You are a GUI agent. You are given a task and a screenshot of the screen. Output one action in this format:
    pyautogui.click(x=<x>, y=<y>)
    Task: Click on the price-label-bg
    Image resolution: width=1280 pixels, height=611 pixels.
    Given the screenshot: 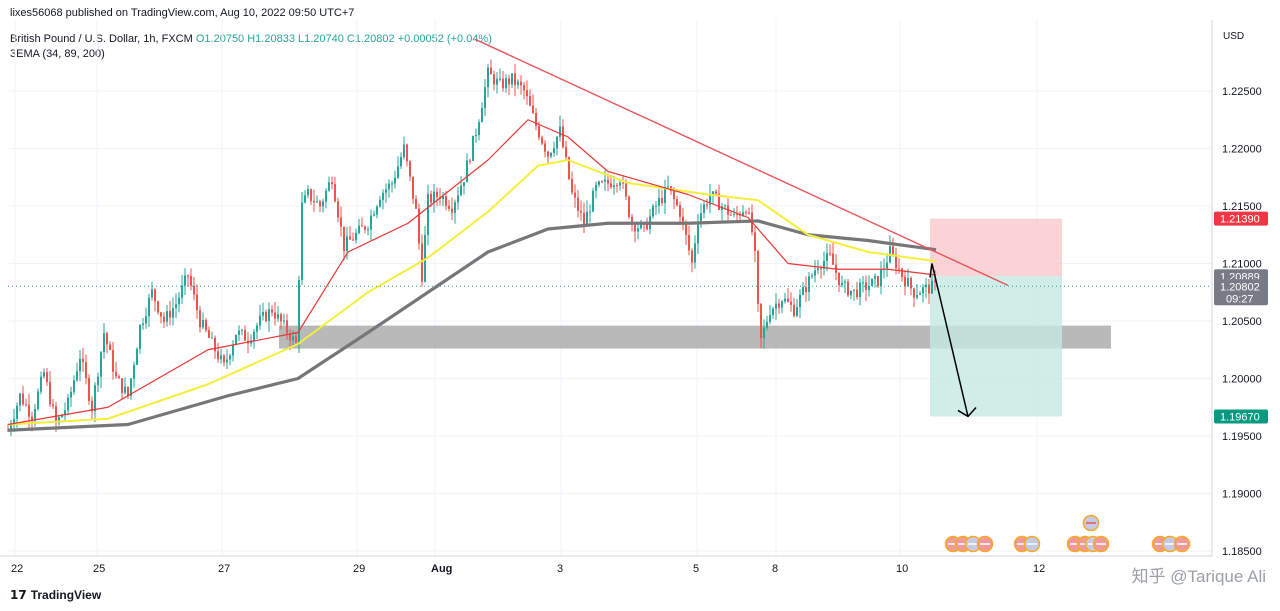 What is the action you would take?
    pyautogui.click(x=1241, y=292)
    